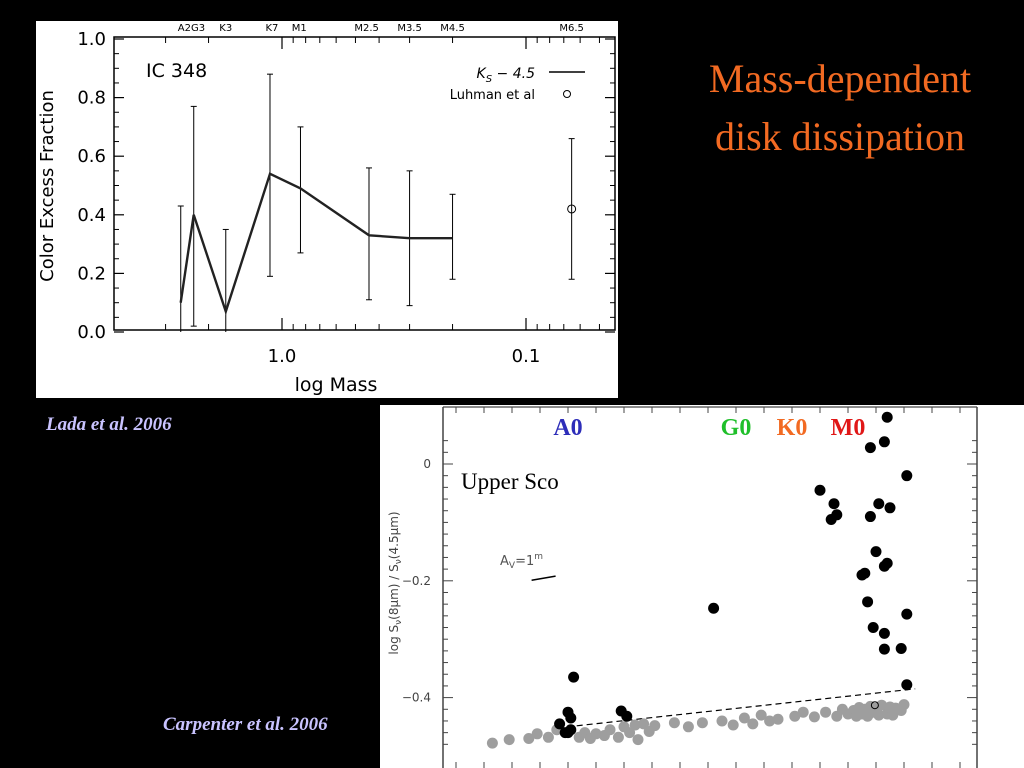 The width and height of the screenshot is (1024, 768). What do you see at coordinates (381, 28) in the screenshot?
I see `ic348-spectral-type-labels: A2G3 K3 K7 M1 M2.5 M3.5 M4.5 M6.5` at bounding box center [381, 28].